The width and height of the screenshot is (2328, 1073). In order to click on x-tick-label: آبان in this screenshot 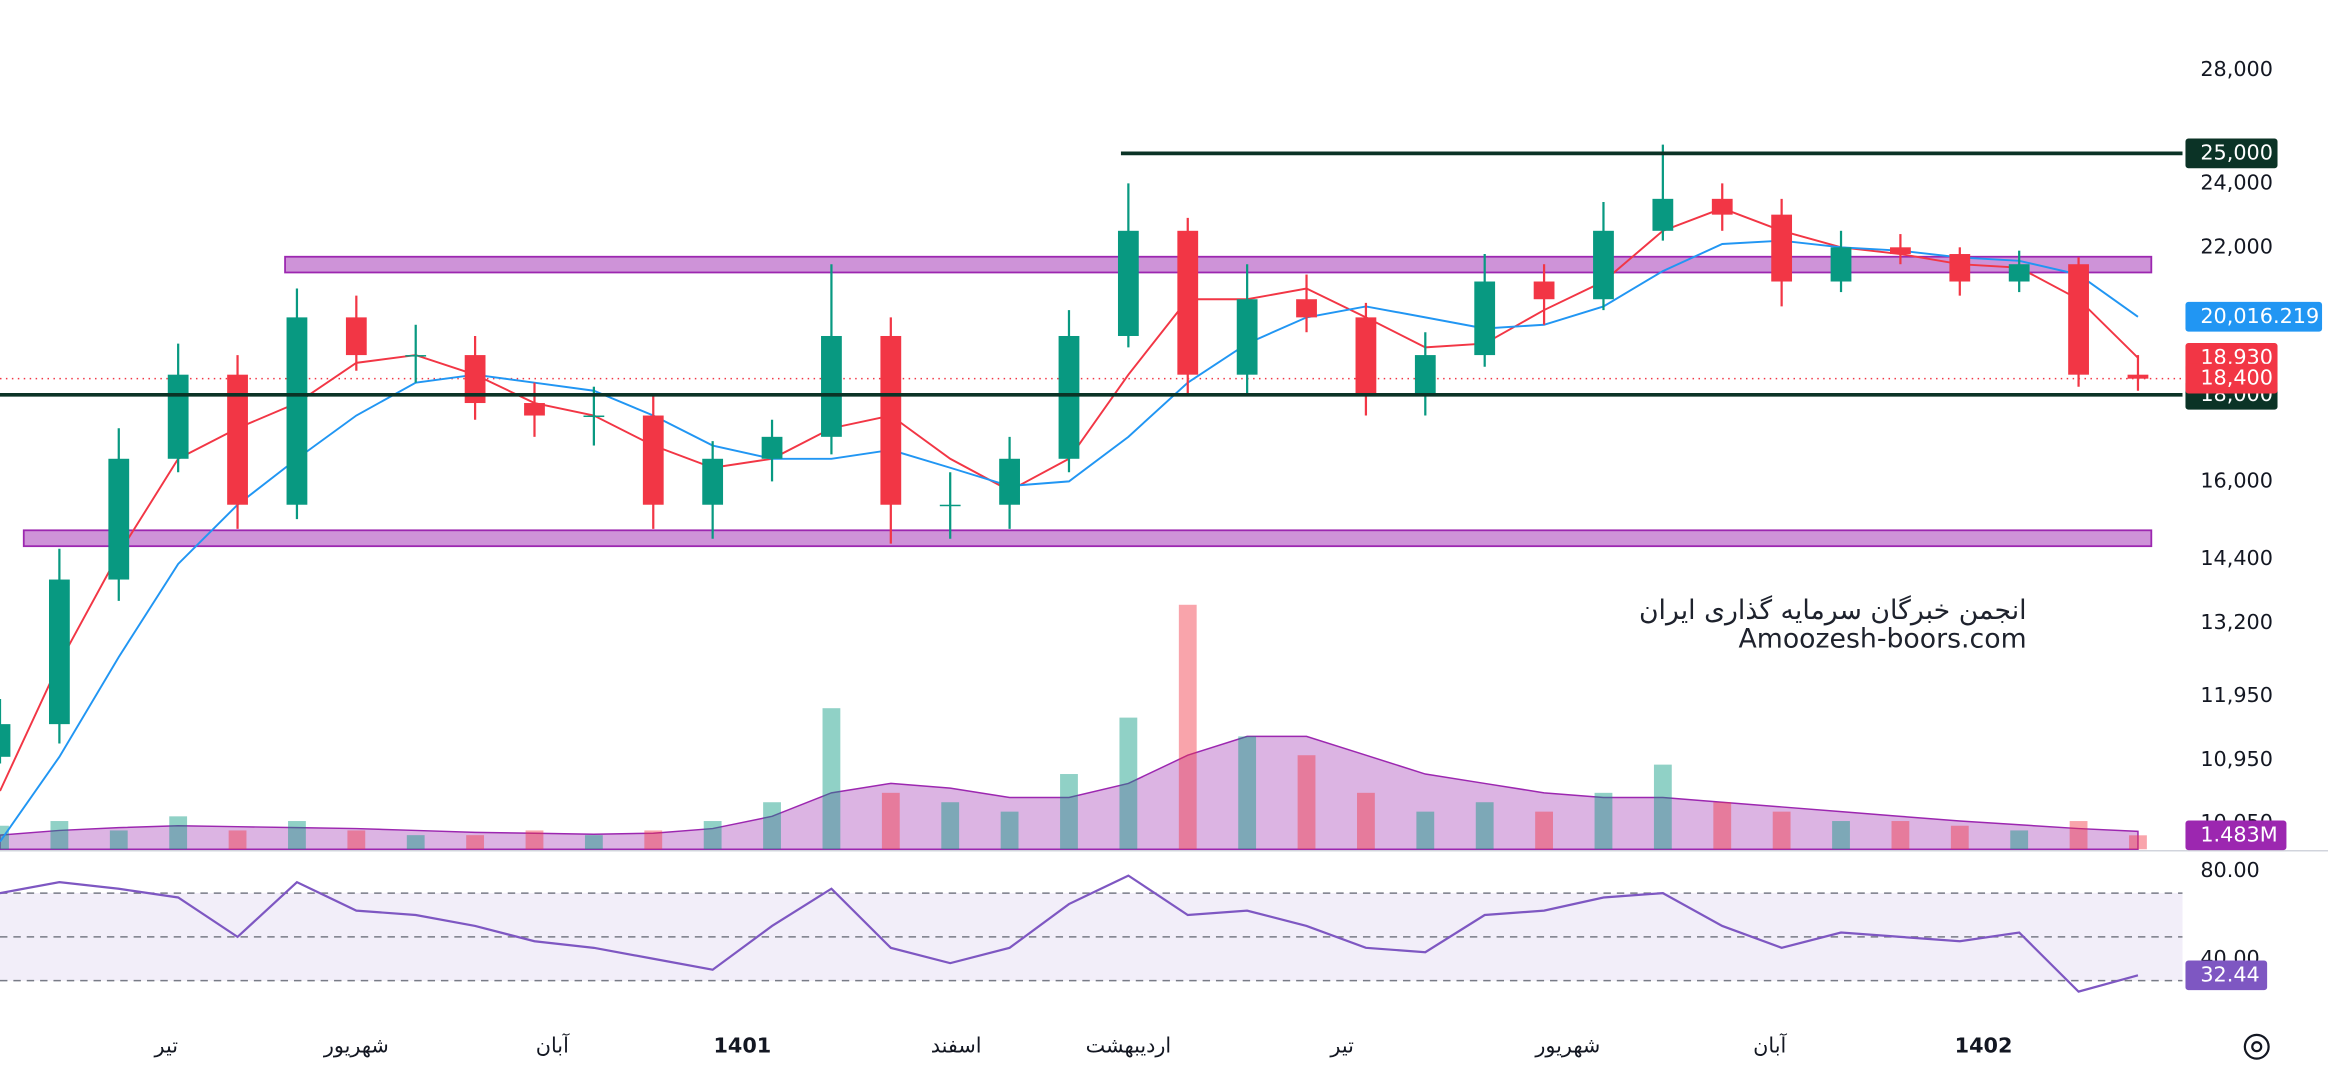, I will do `click(1770, 1045)`.